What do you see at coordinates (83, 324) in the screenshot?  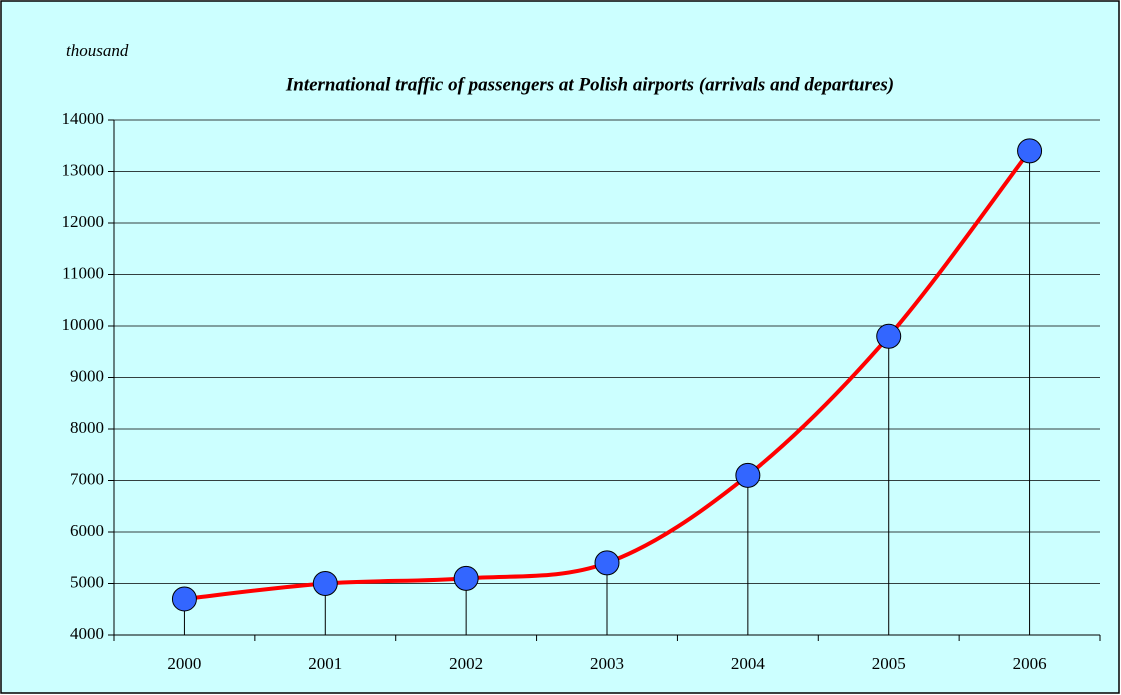 I see `y-tick-label: 10000` at bounding box center [83, 324].